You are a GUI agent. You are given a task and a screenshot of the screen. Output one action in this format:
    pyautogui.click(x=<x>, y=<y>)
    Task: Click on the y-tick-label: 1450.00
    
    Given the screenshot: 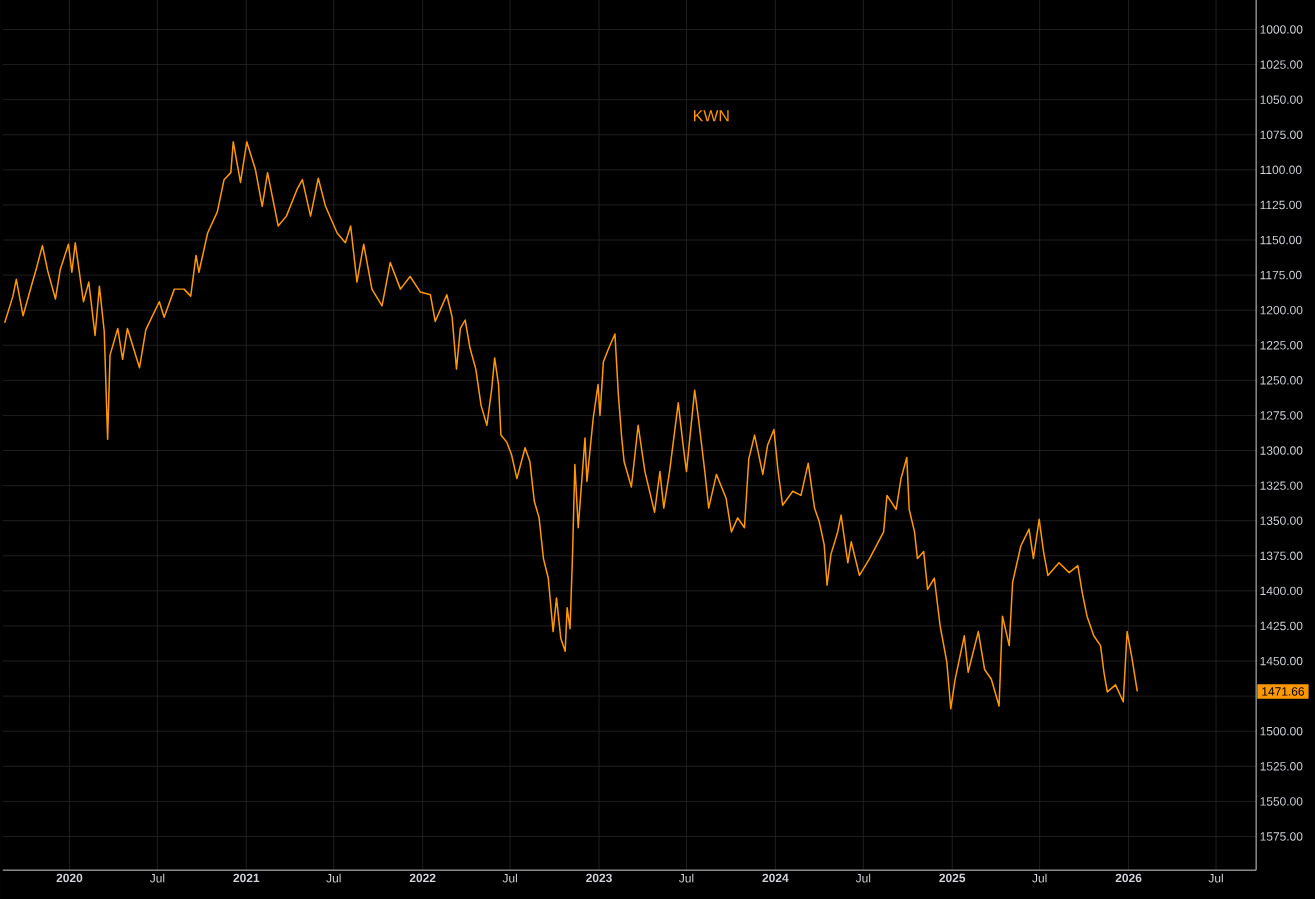 What is the action you would take?
    pyautogui.click(x=1281, y=661)
    